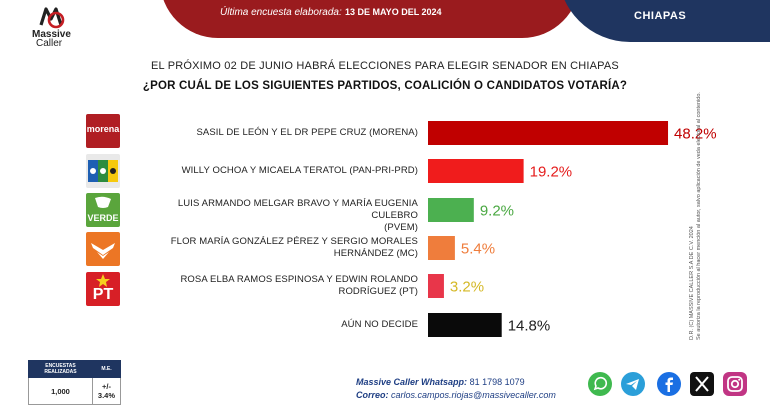 This screenshot has width=770, height=410. What do you see at coordinates (60, 369) in the screenshot?
I see `surveys-header: ENCUESTAS REALIZADAS` at bounding box center [60, 369].